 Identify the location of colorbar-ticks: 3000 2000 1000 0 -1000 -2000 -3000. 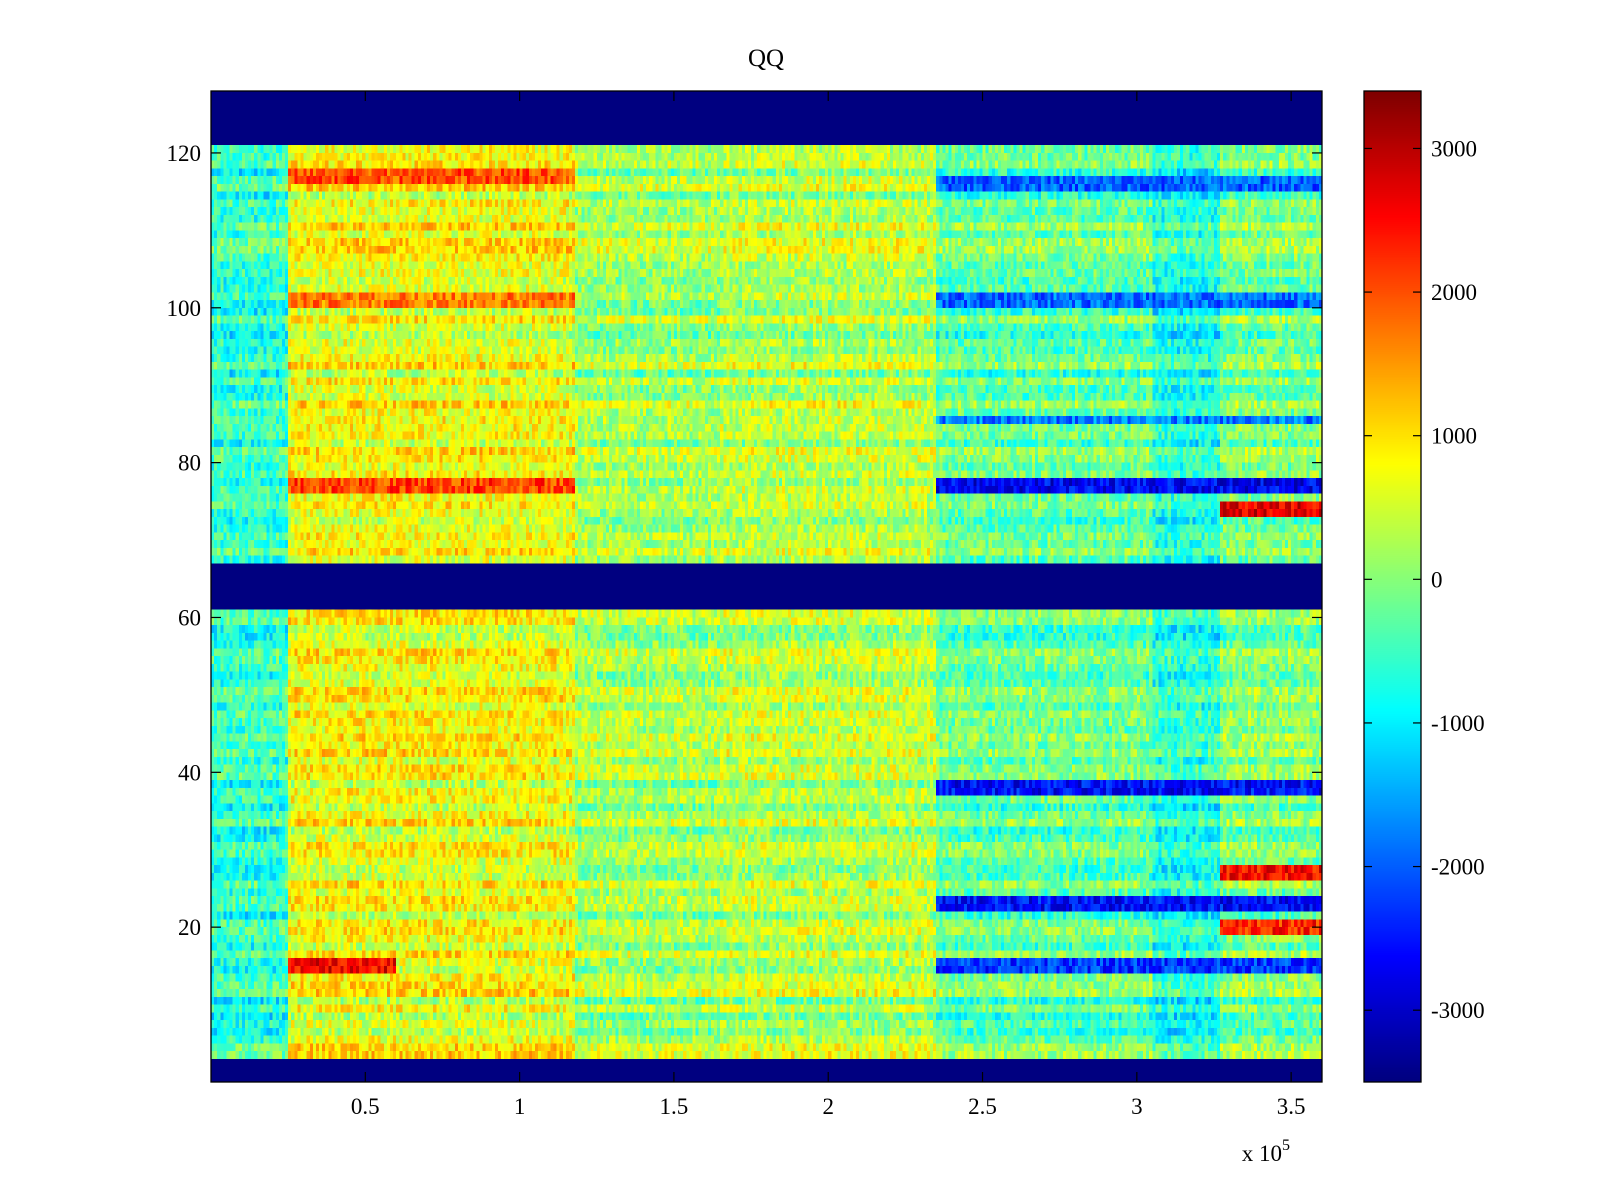
(1424, 579).